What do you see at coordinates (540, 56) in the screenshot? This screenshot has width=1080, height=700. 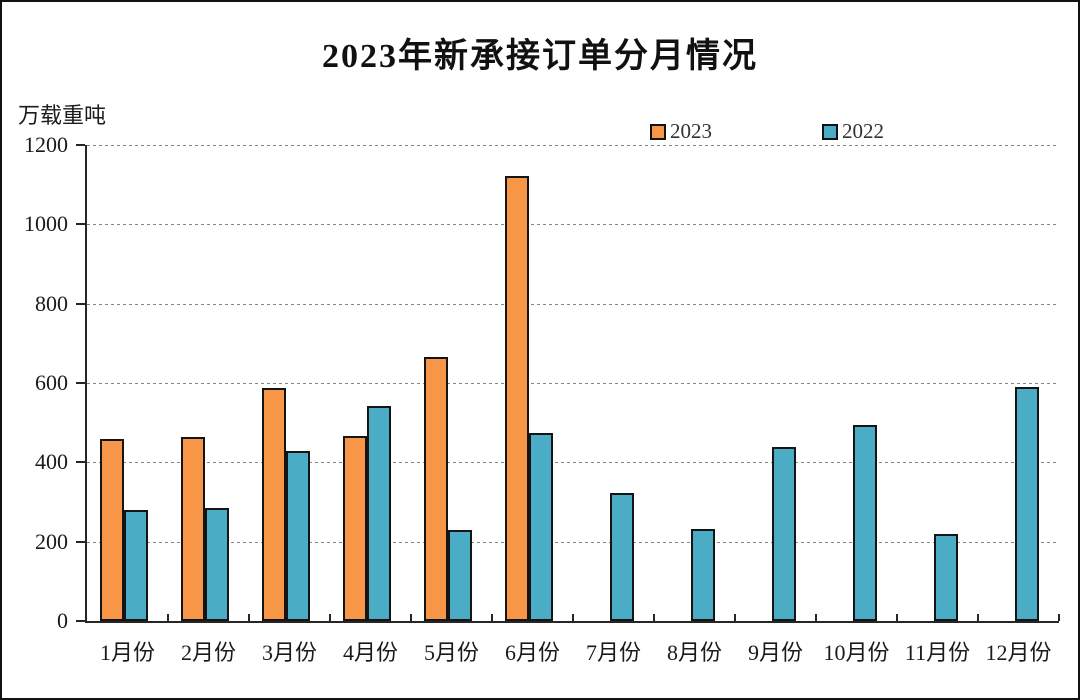 I see `chart-title: 2023年新承接订单分月情况` at bounding box center [540, 56].